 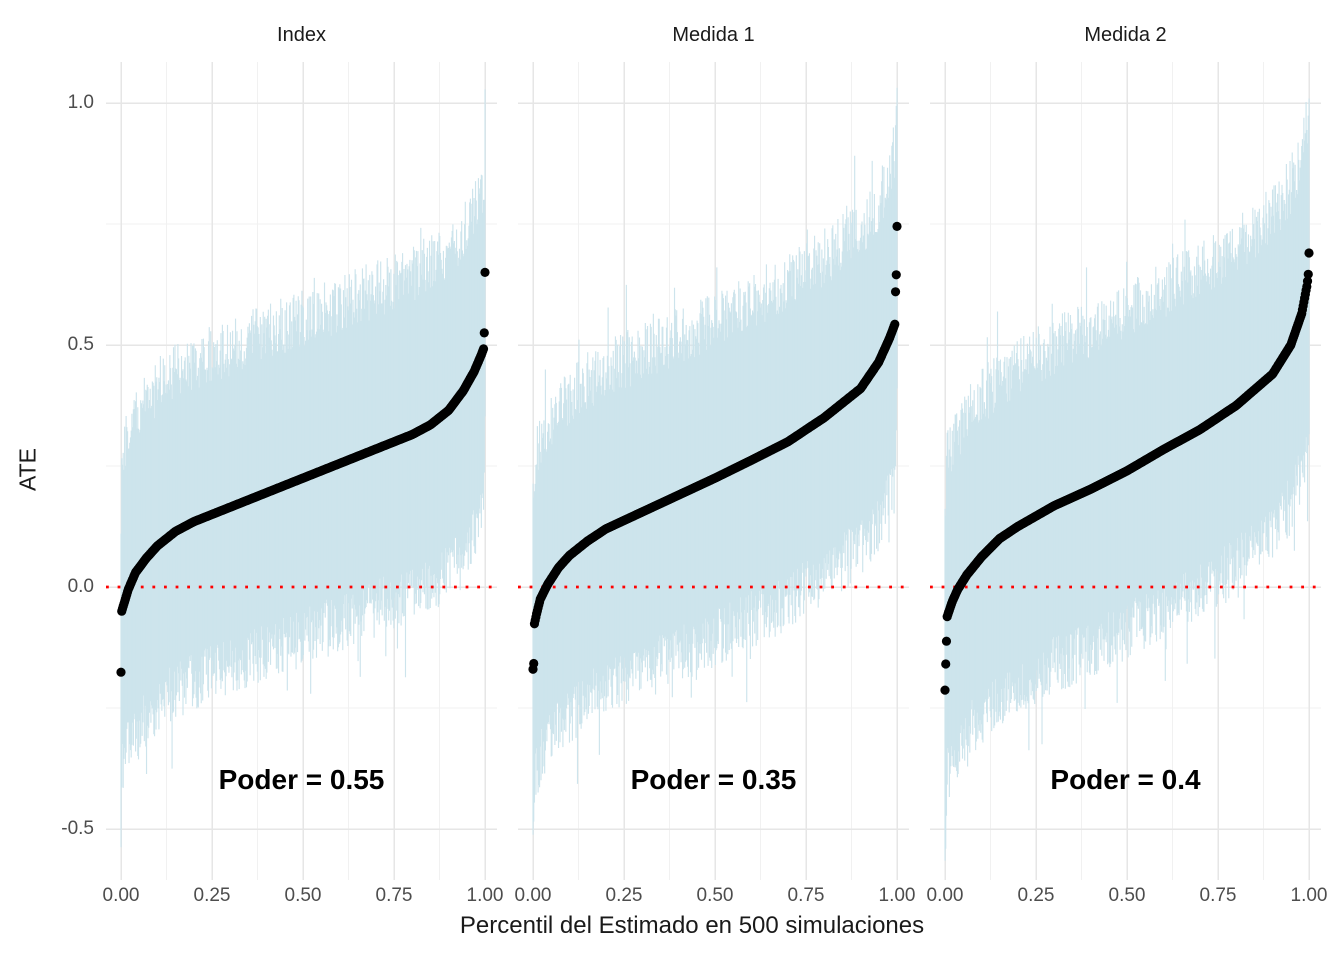 I want to click on y-tick-label: 0.5, so click(x=80, y=344).